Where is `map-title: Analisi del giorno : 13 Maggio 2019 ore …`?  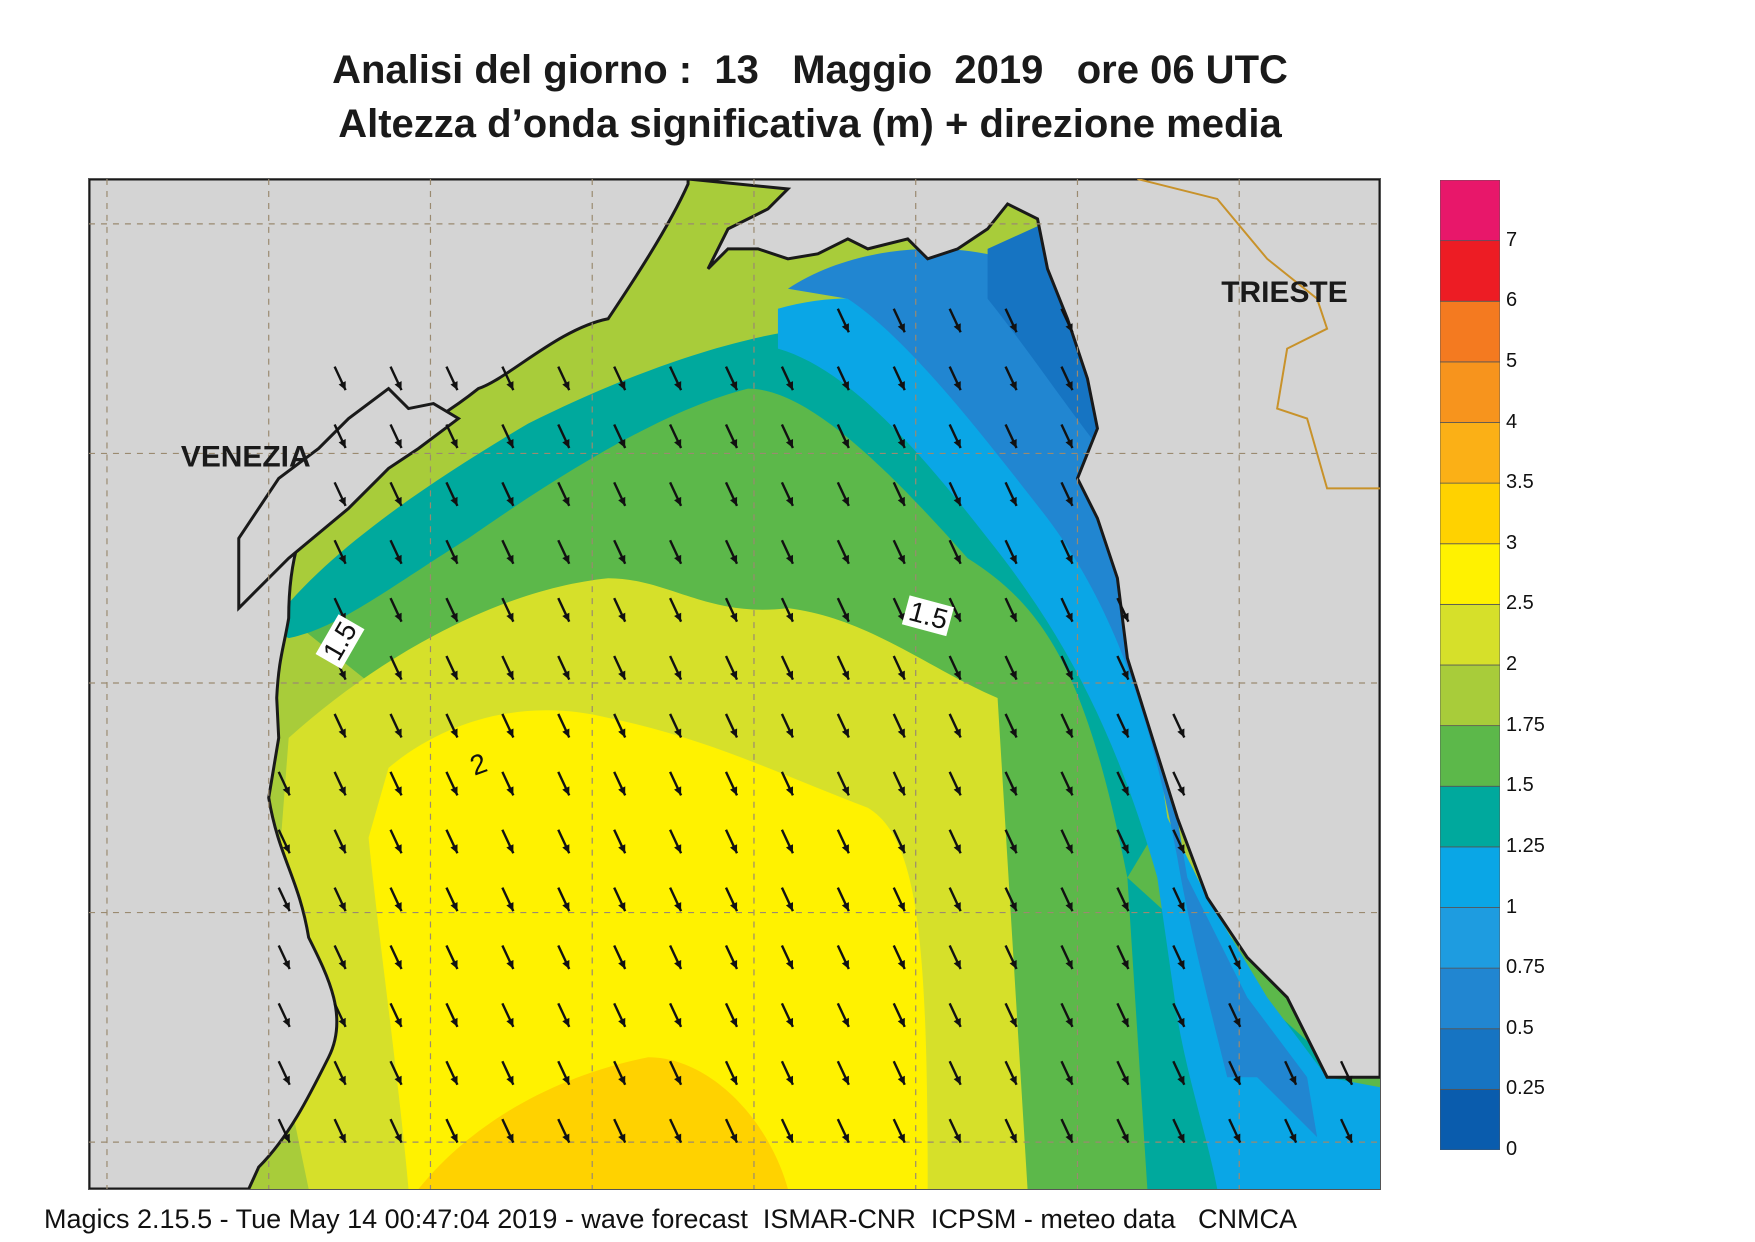
map-title: Analisi del giorno : 13 Maggio 2019 ore … is located at coordinates (810, 70).